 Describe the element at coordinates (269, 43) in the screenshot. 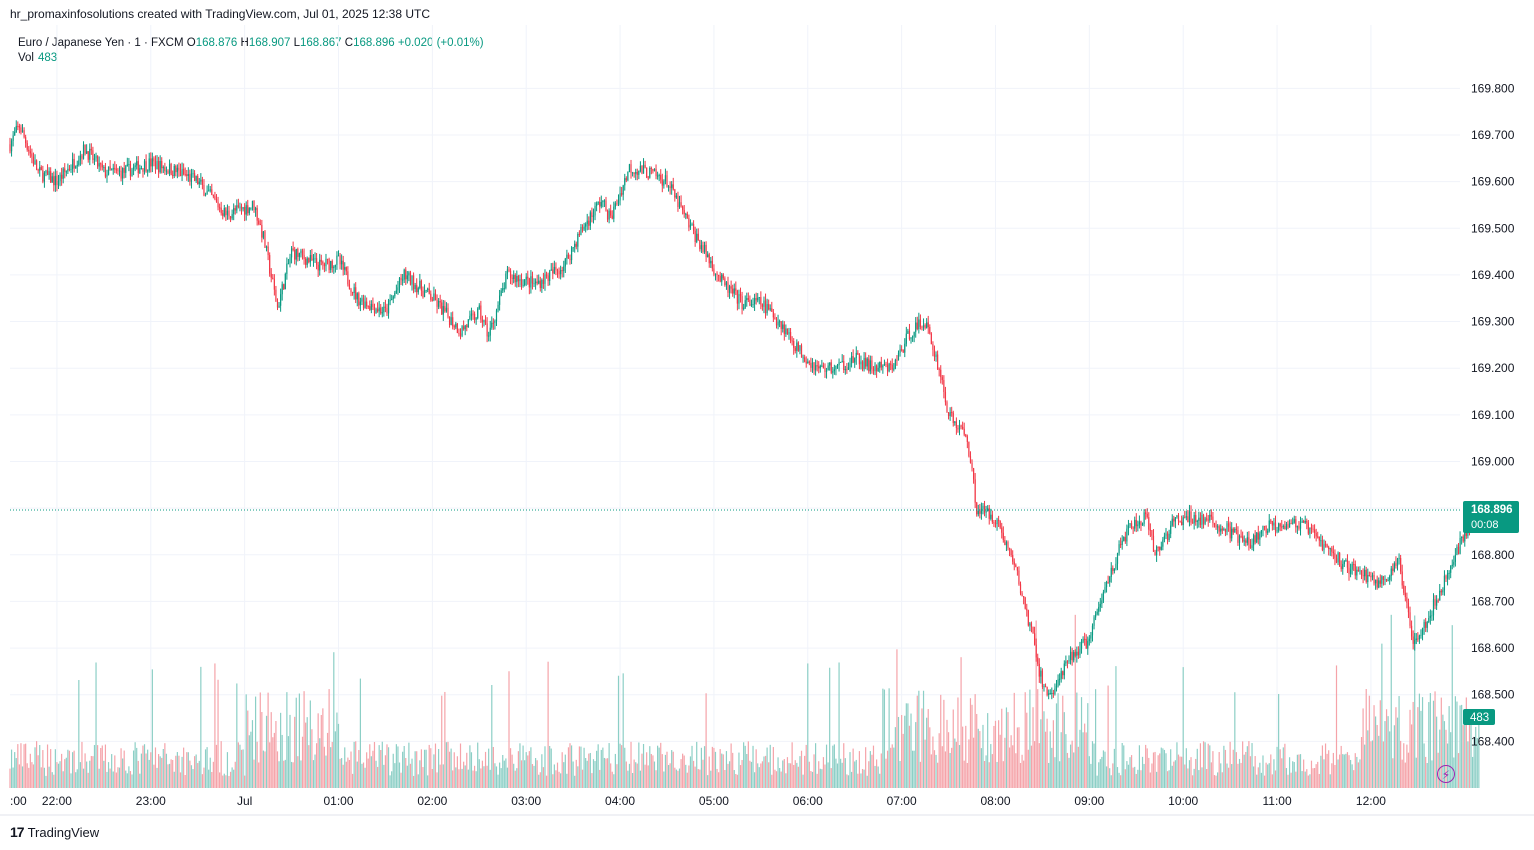

I see `high-value: 168.907` at that location.